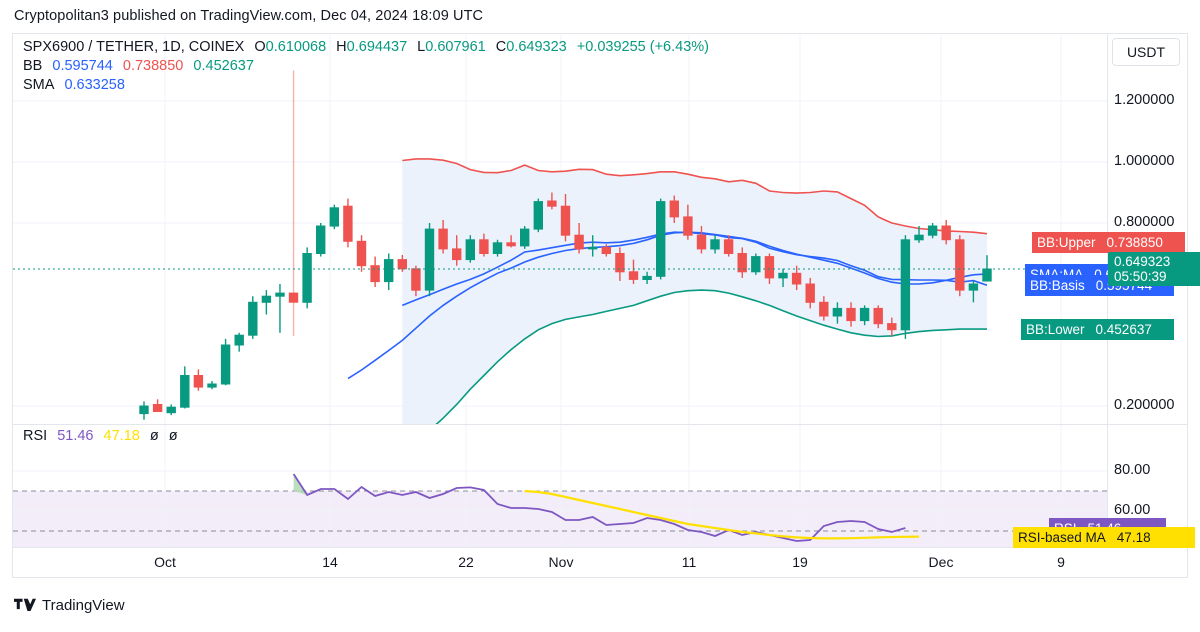 This screenshot has height=632, width=1200. Describe the element at coordinates (100, 436) in the screenshot. I see `rsi-legend: RSI 51.46 47.18 ø ø` at that location.